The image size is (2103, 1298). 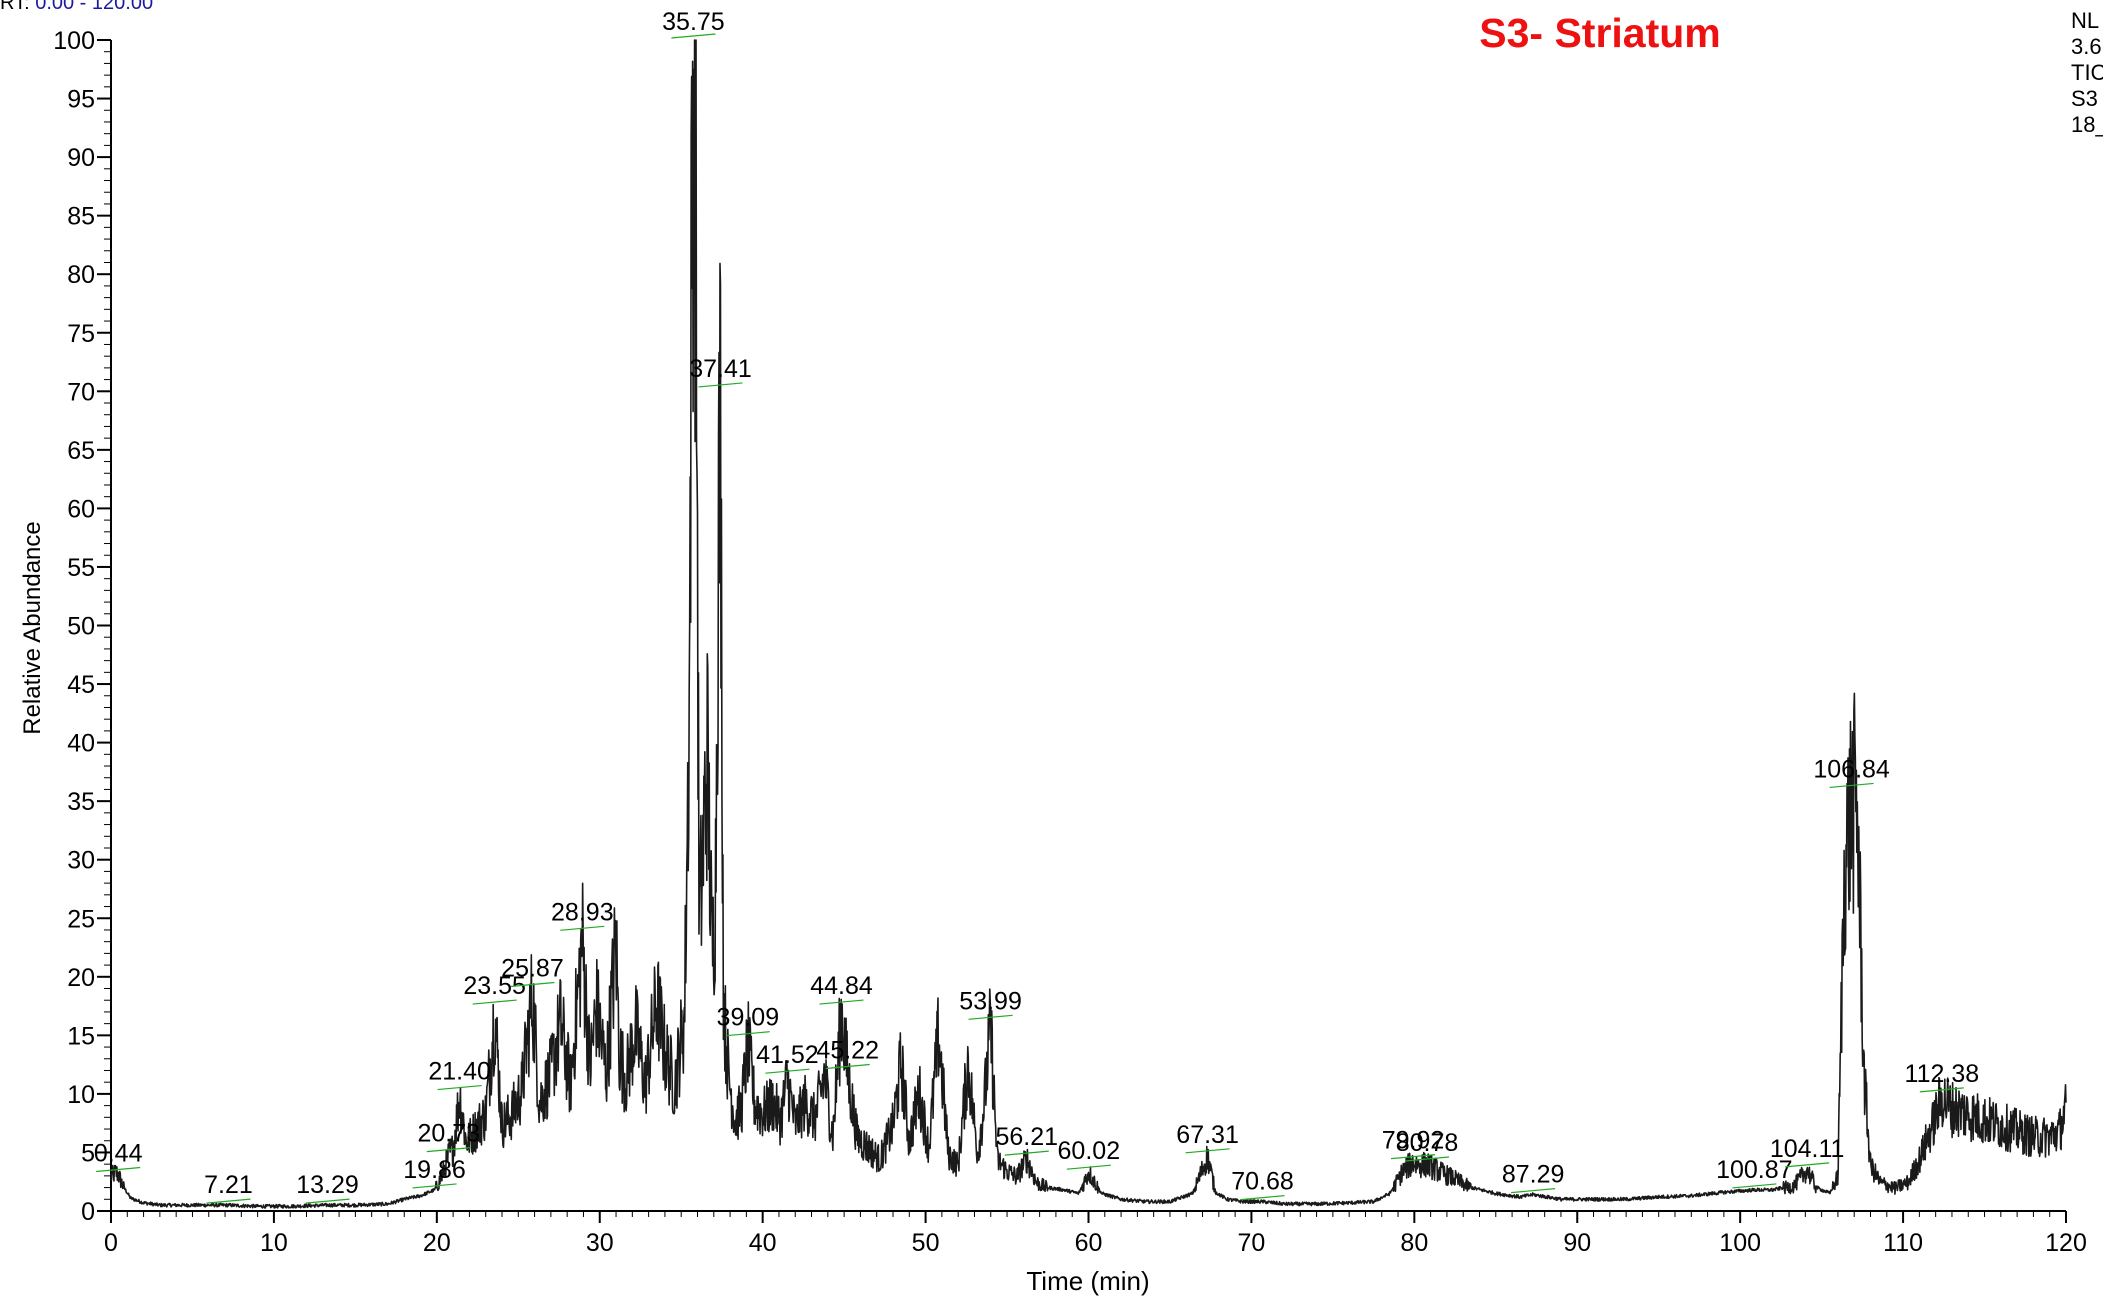 What do you see at coordinates (532, 969) in the screenshot?
I see `peak-label: 25.87` at bounding box center [532, 969].